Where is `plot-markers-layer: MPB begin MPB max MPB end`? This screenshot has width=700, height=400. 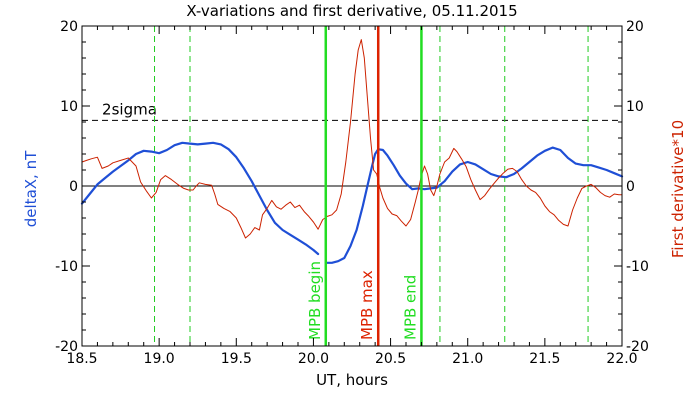 plot-markers-layer: MPB begin MPB max MPB end is located at coordinates (364, 186).